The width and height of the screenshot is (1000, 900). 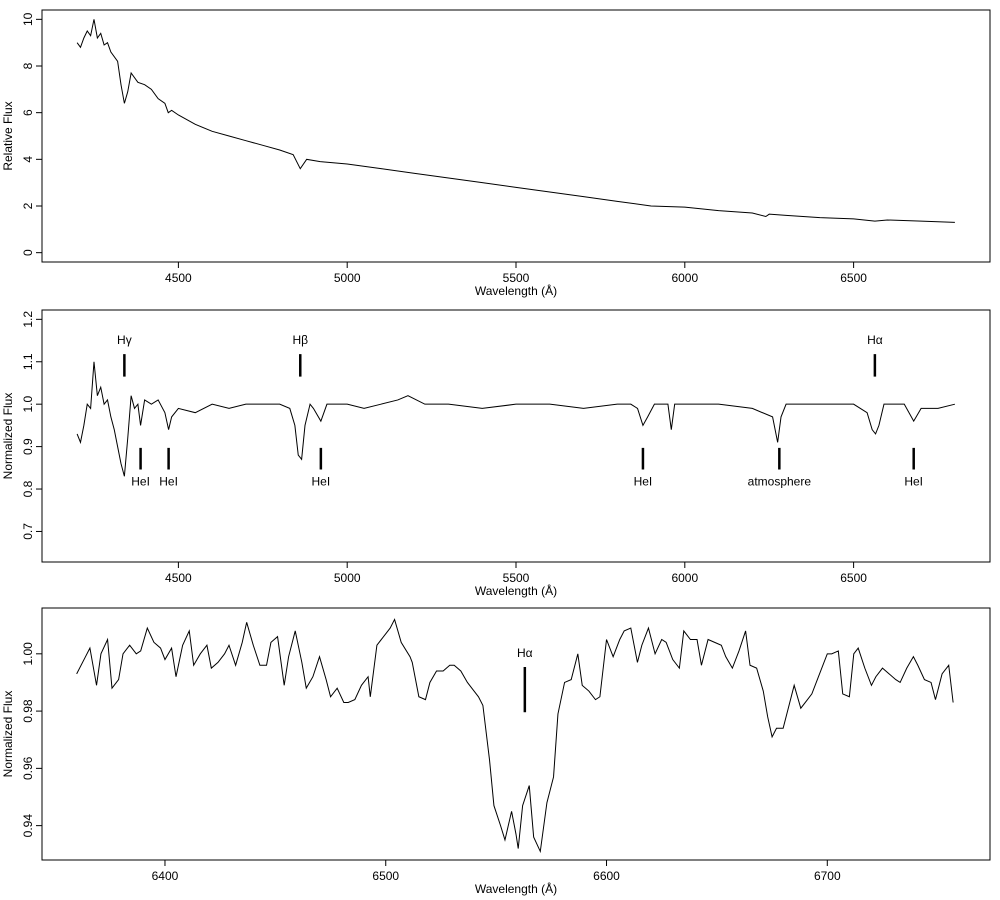 What do you see at coordinates (28, 19) in the screenshot?
I see `y-tick-label: 10` at bounding box center [28, 19].